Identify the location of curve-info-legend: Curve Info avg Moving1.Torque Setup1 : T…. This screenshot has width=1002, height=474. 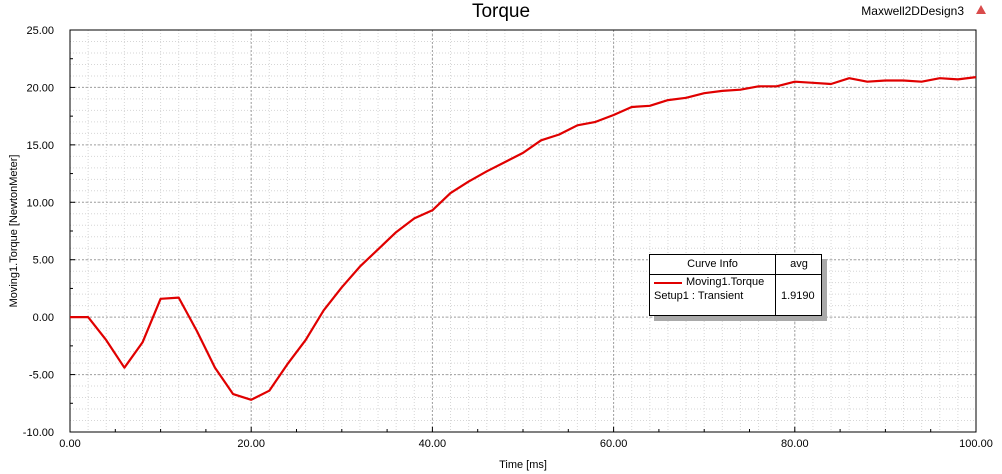
(735, 285).